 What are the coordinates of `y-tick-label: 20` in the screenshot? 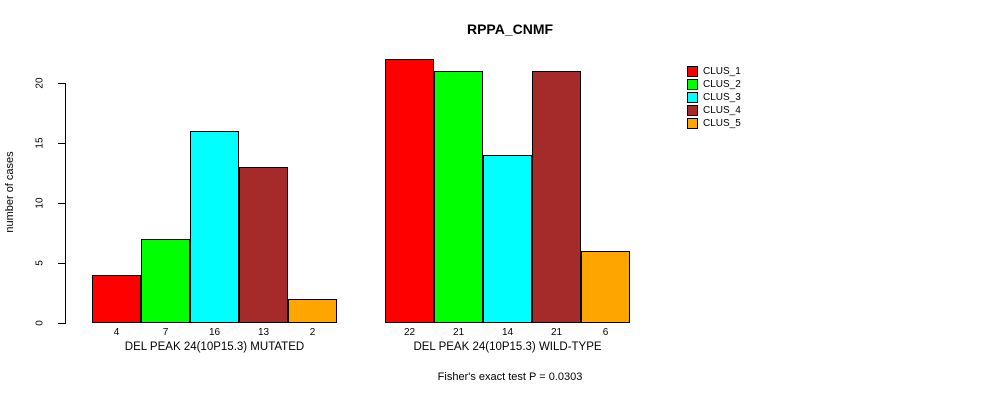 It's located at (40, 83).